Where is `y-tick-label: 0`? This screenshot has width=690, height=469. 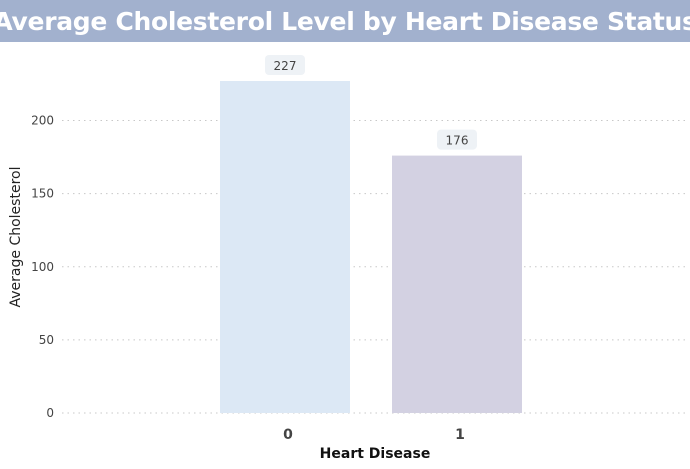
y-tick-label: 0 is located at coordinates (50, 413).